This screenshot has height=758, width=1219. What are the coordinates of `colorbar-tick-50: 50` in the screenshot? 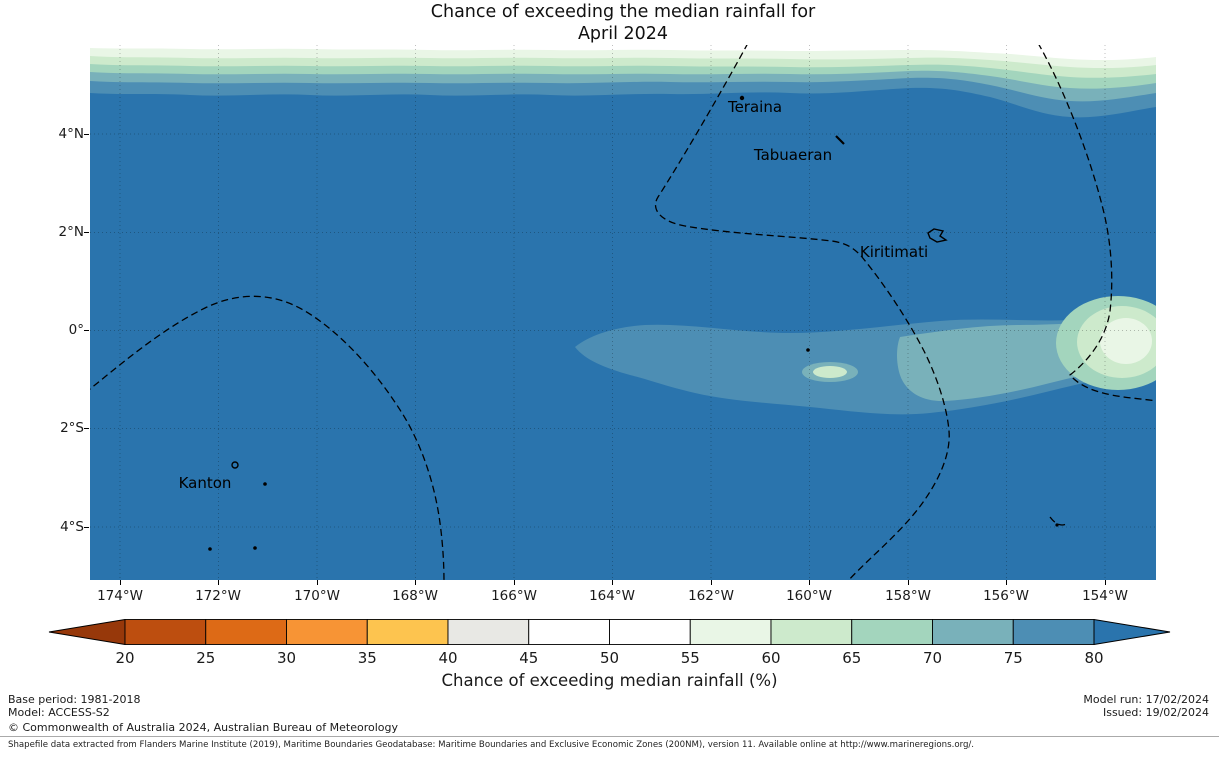 It's located at (609, 658).